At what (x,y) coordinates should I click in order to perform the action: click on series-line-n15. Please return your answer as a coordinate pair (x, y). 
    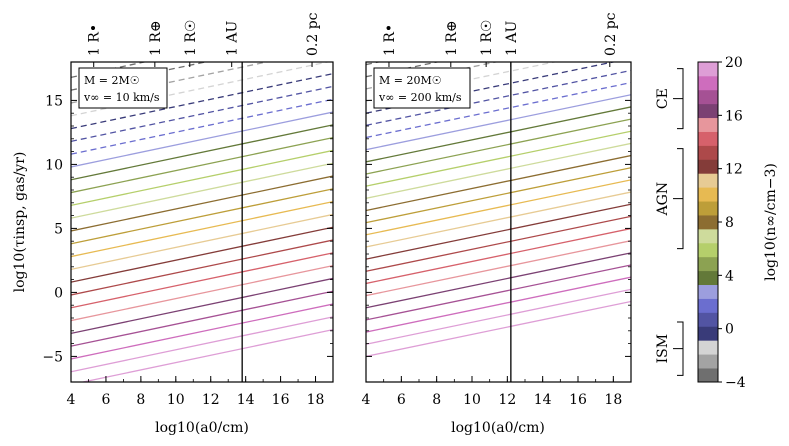
    Looking at the image, I should click on (202, 293).